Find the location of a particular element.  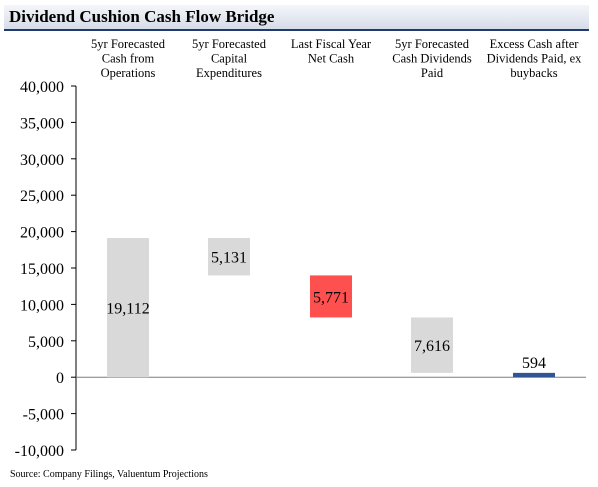

y-tick-label: 10,000 is located at coordinates (42, 305).